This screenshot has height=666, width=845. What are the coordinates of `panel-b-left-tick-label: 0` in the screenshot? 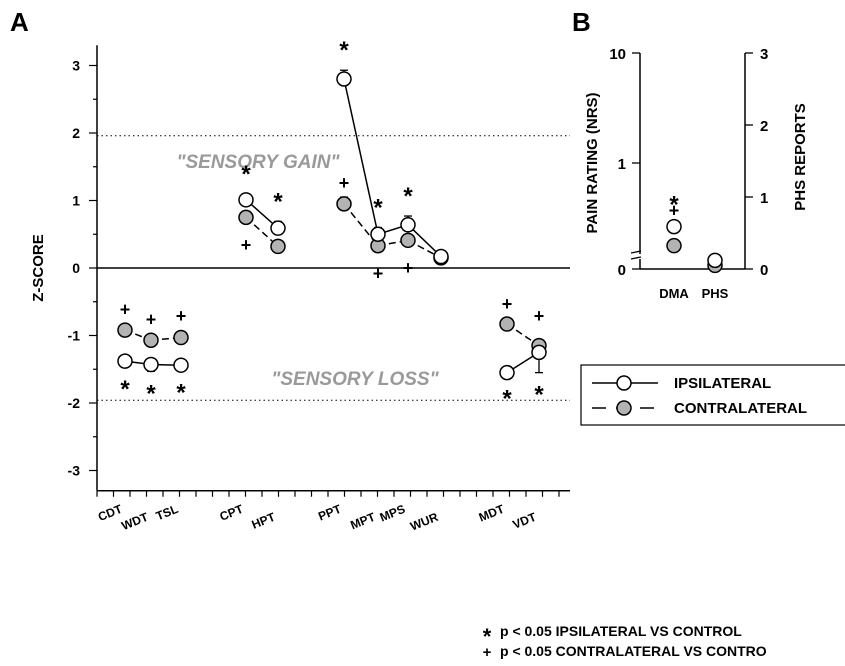 It's located at (622, 270).